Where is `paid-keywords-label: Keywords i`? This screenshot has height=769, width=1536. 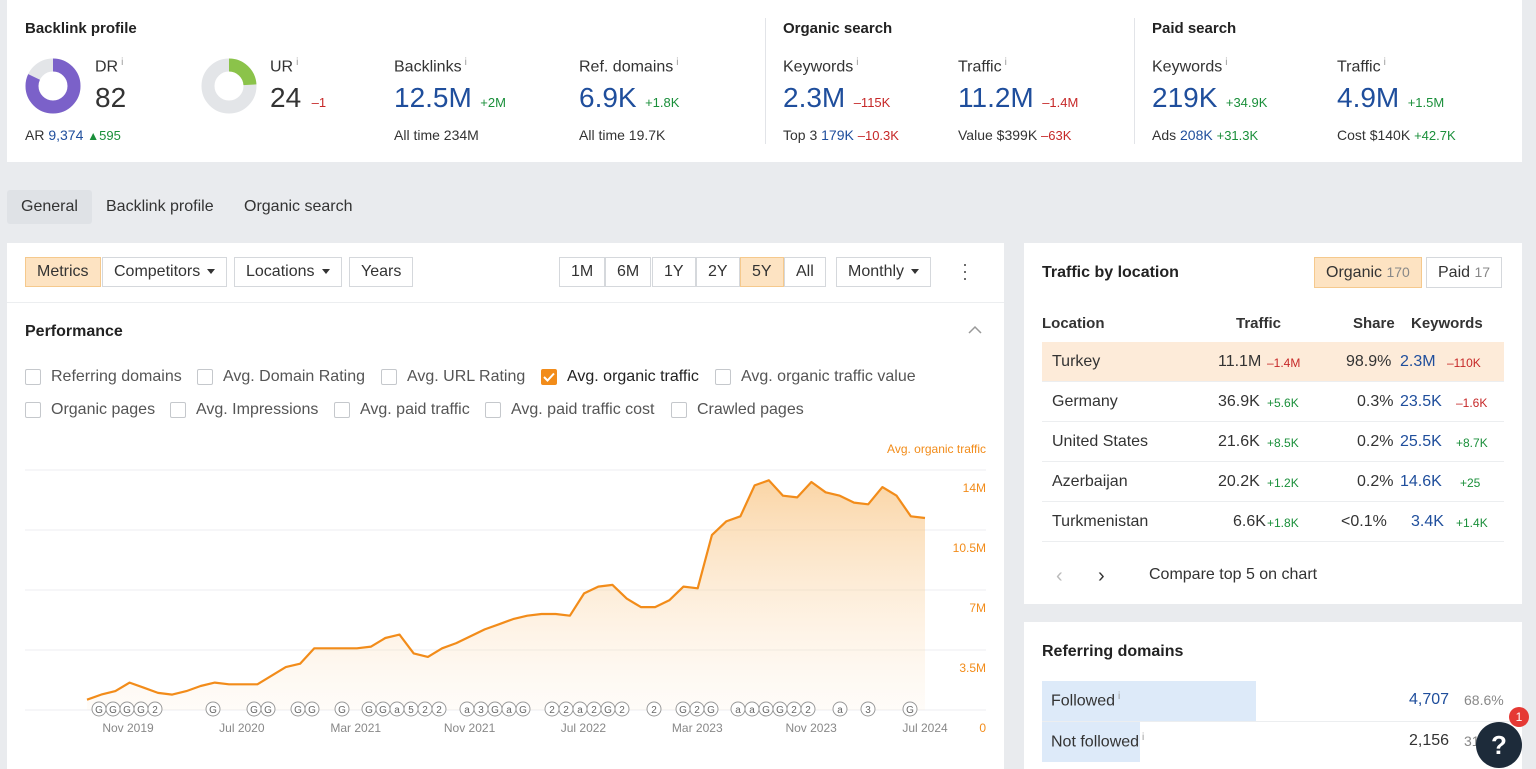 paid-keywords-label: Keywords i is located at coordinates (1190, 66).